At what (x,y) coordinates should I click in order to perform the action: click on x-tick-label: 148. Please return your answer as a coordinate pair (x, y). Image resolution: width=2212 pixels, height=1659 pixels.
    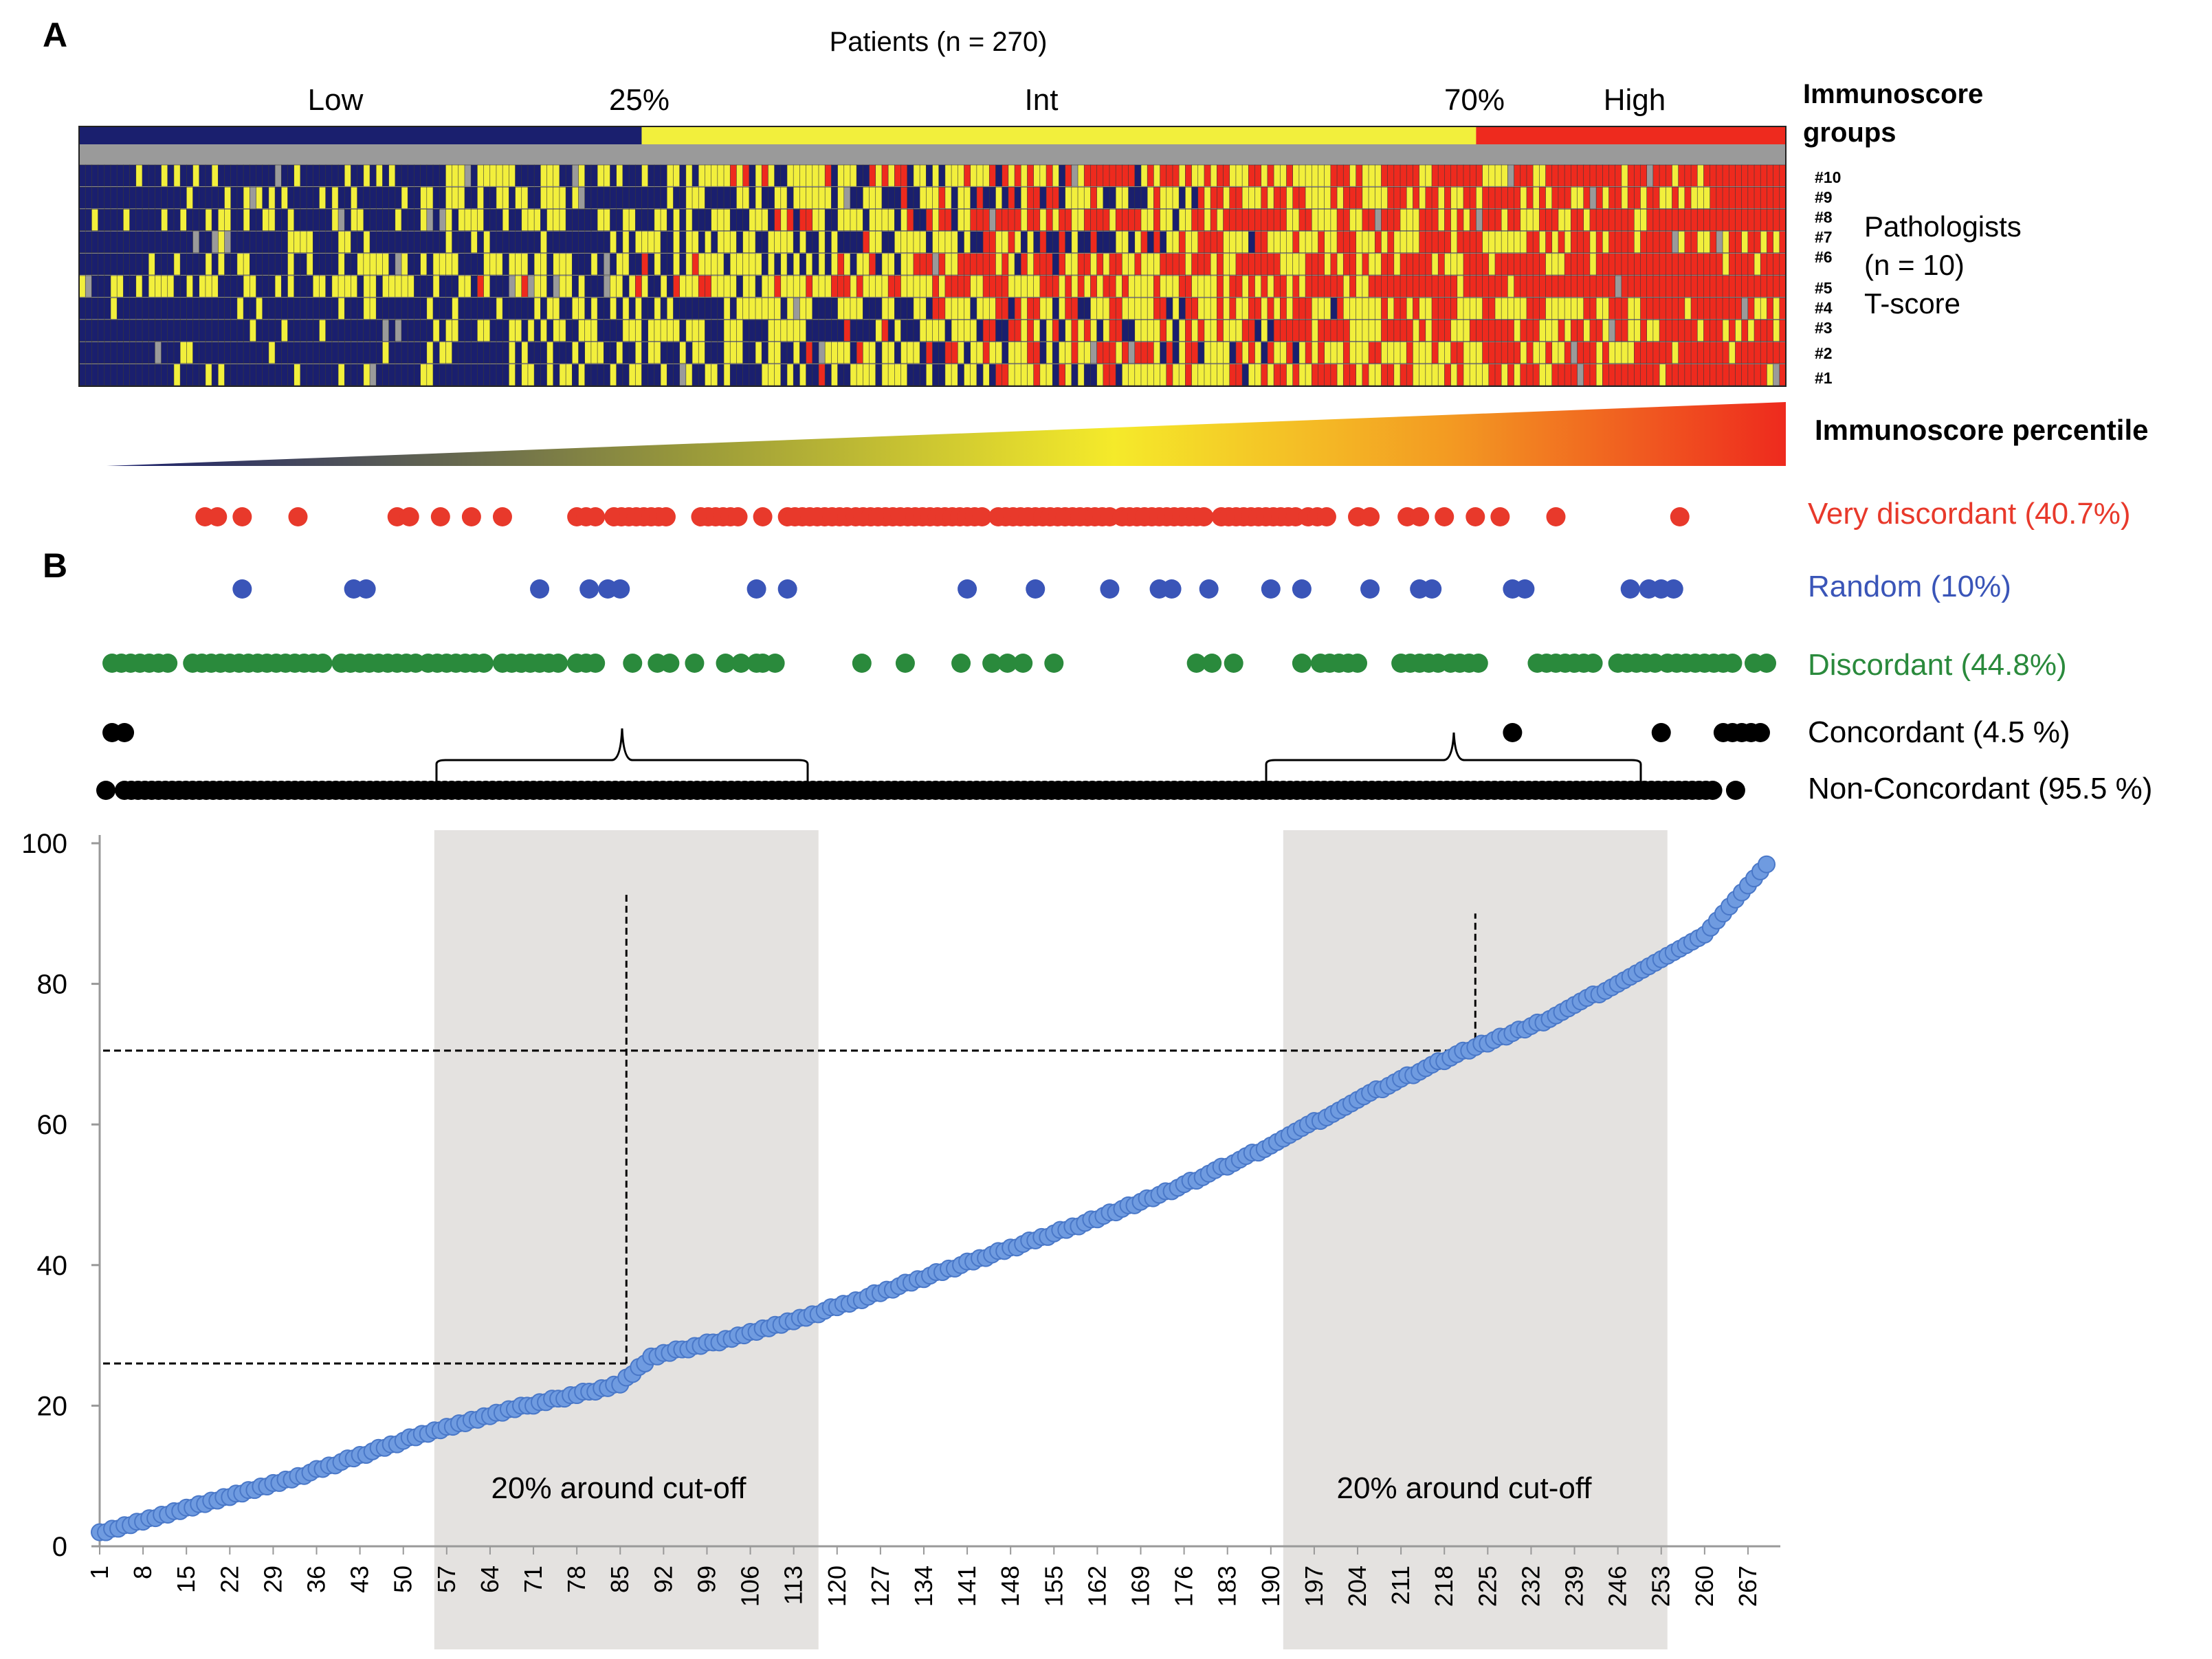
    Looking at the image, I should click on (1010, 1586).